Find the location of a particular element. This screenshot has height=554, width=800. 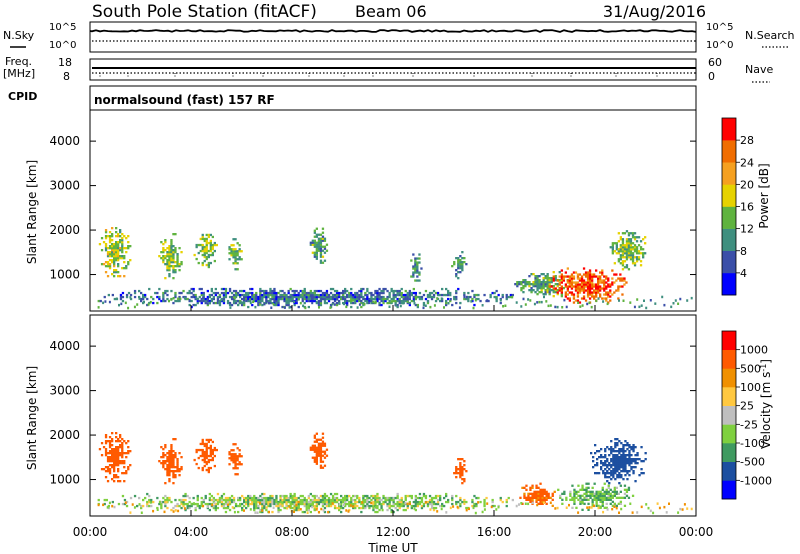

beam-label: Beam 06 is located at coordinates (391, 11).